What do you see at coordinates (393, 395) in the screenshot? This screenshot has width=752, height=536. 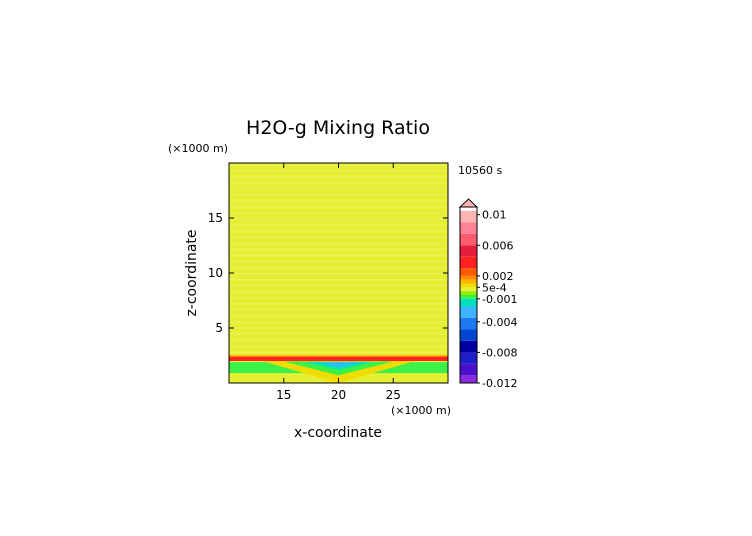 I see `x-tick-label: 25` at bounding box center [393, 395].